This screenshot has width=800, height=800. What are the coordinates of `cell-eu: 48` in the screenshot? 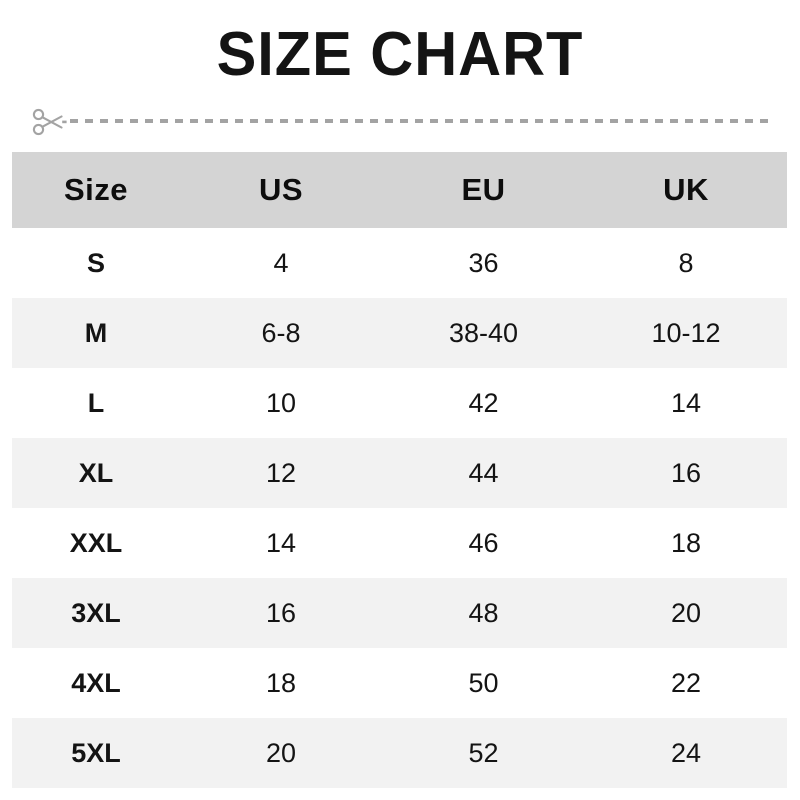 It's located at (483, 613).